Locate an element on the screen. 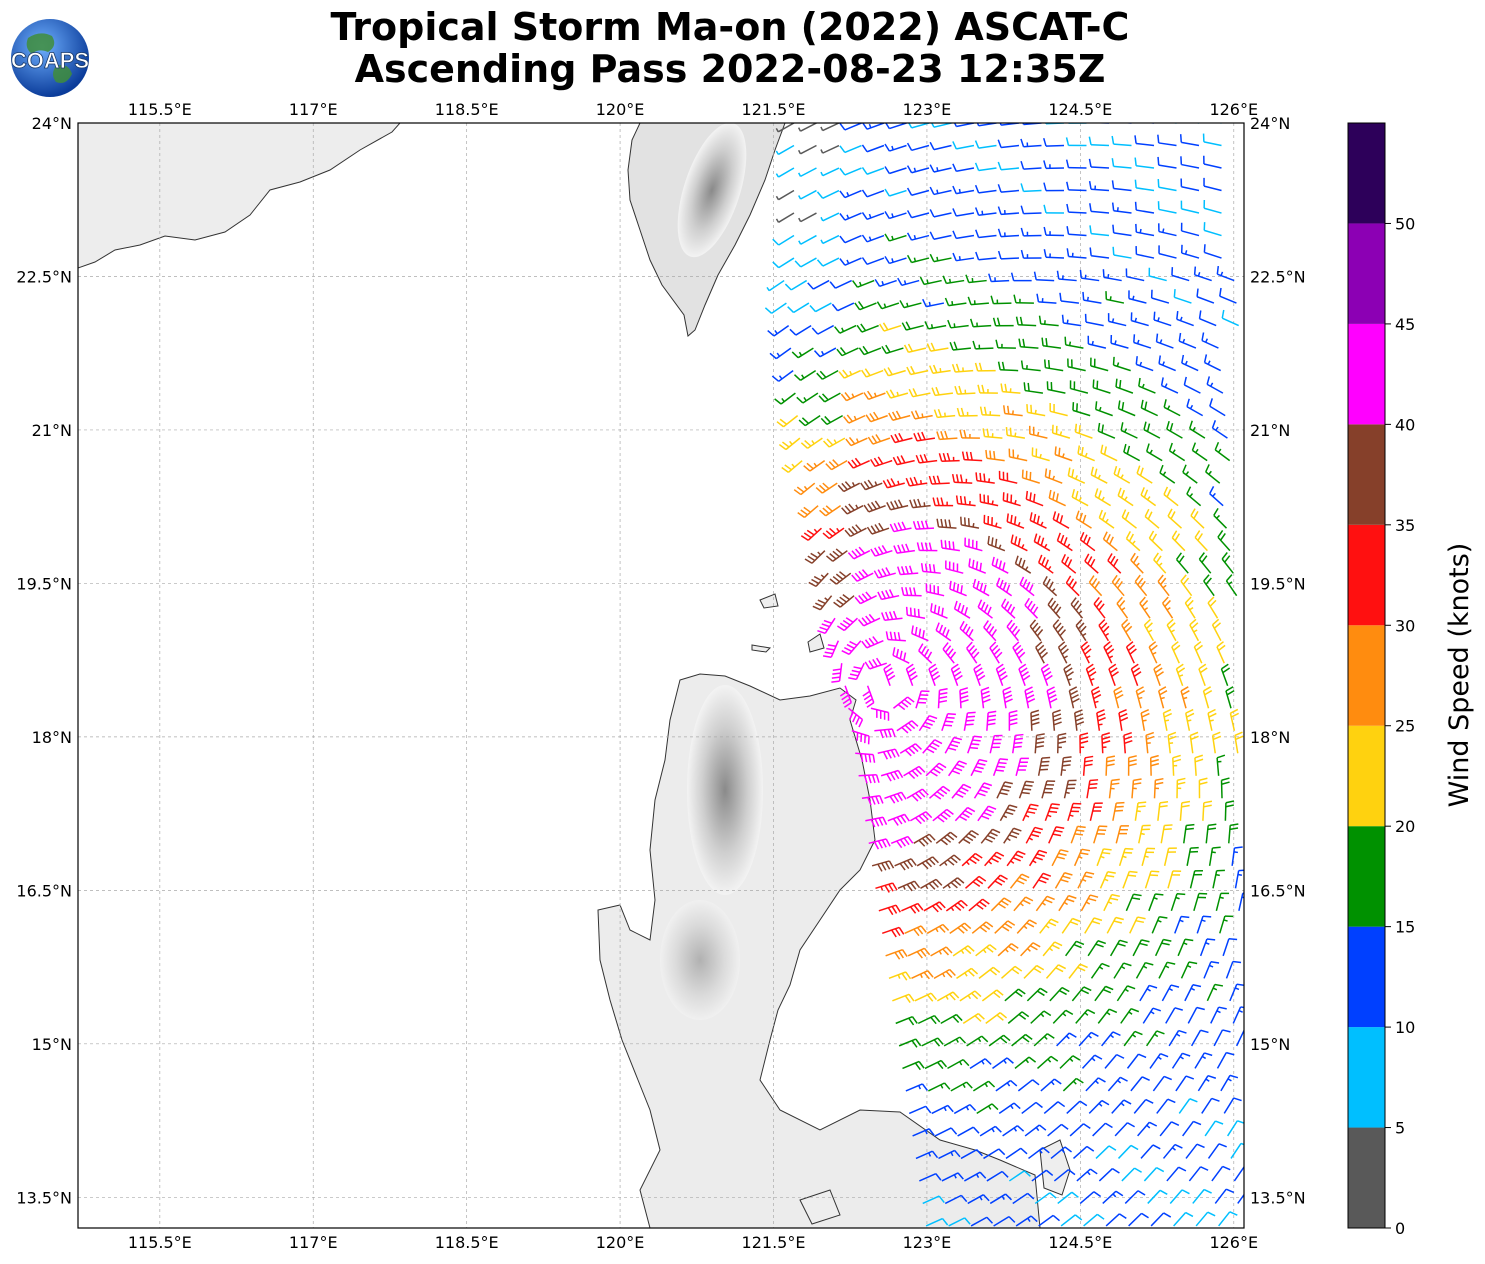  colorbar-tick-label: 25 is located at coordinates (1405, 726).